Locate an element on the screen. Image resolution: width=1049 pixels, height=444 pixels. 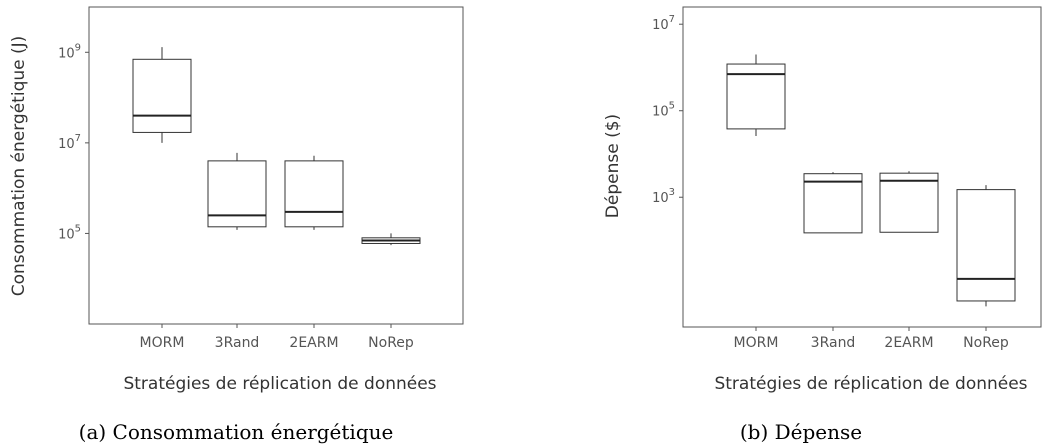
panel-b-y-tick-label: 10⁷ is located at coordinates (663, 23).